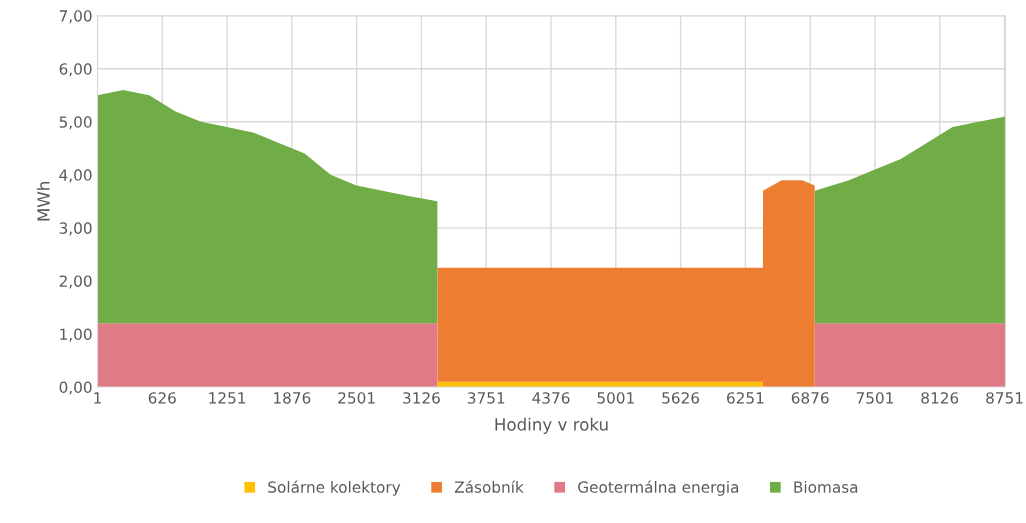 The width and height of the screenshot is (1026, 523). Describe the element at coordinates (745, 398) in the screenshot. I see `x-tick-label: 6251` at that location.